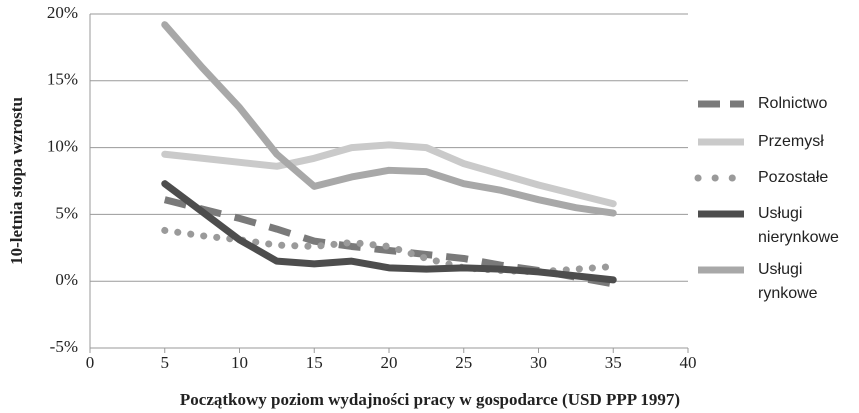 The width and height of the screenshot is (859, 413). What do you see at coordinates (90, 362) in the screenshot?
I see `x-tick-label: 0` at bounding box center [90, 362].